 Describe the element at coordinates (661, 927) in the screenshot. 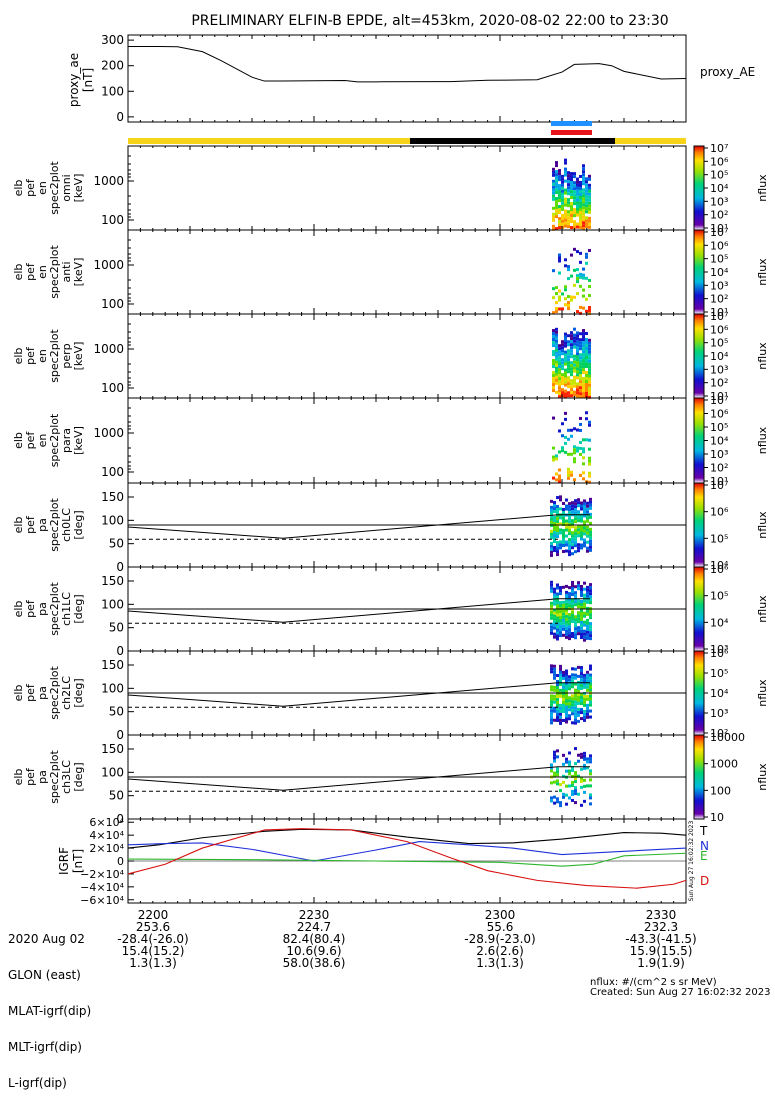

I see `ephemeris-value: 232.3` at that location.